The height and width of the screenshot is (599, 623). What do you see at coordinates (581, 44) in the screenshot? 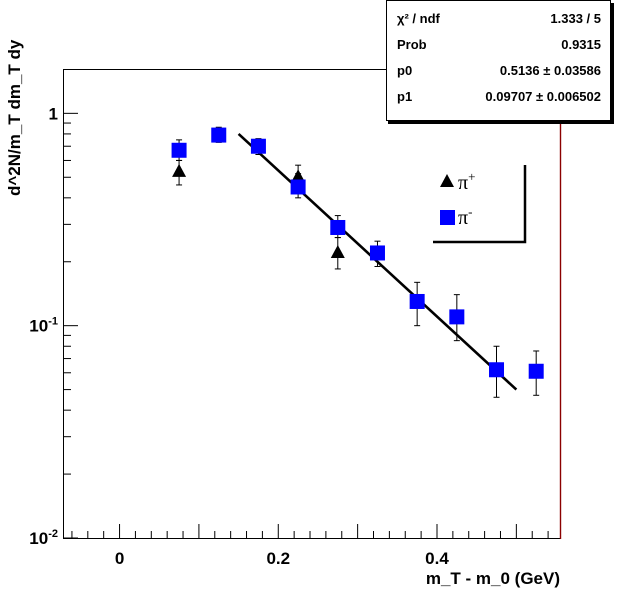
I see `stats-value: 0.9315` at bounding box center [581, 44].